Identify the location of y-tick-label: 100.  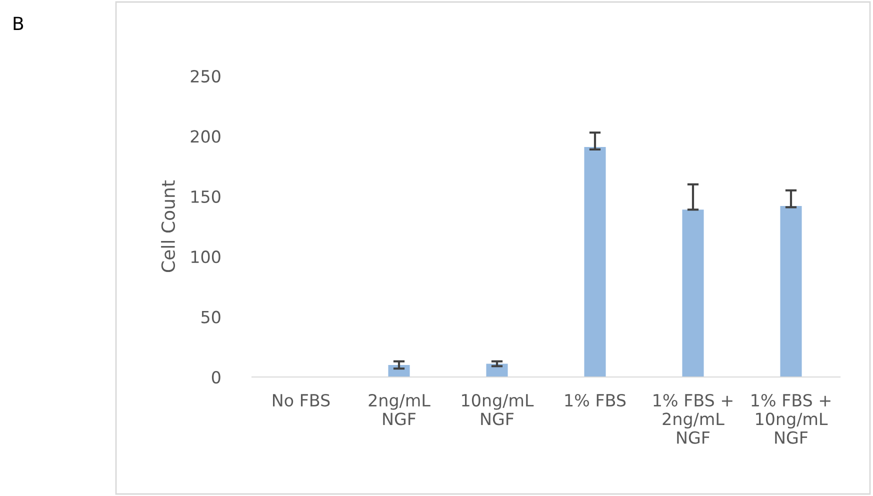
(205, 257).